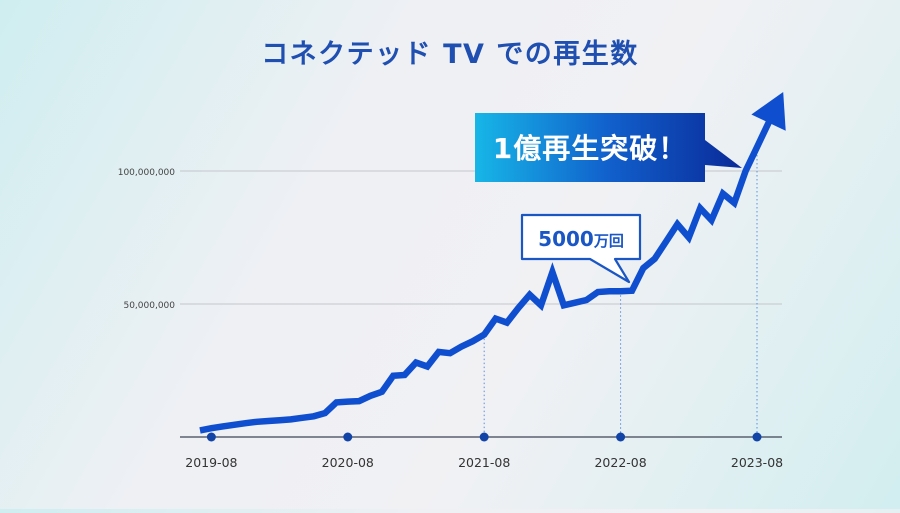  What do you see at coordinates (620, 462) in the screenshot?
I see `x-tick-label-3: 2022-08` at bounding box center [620, 462].